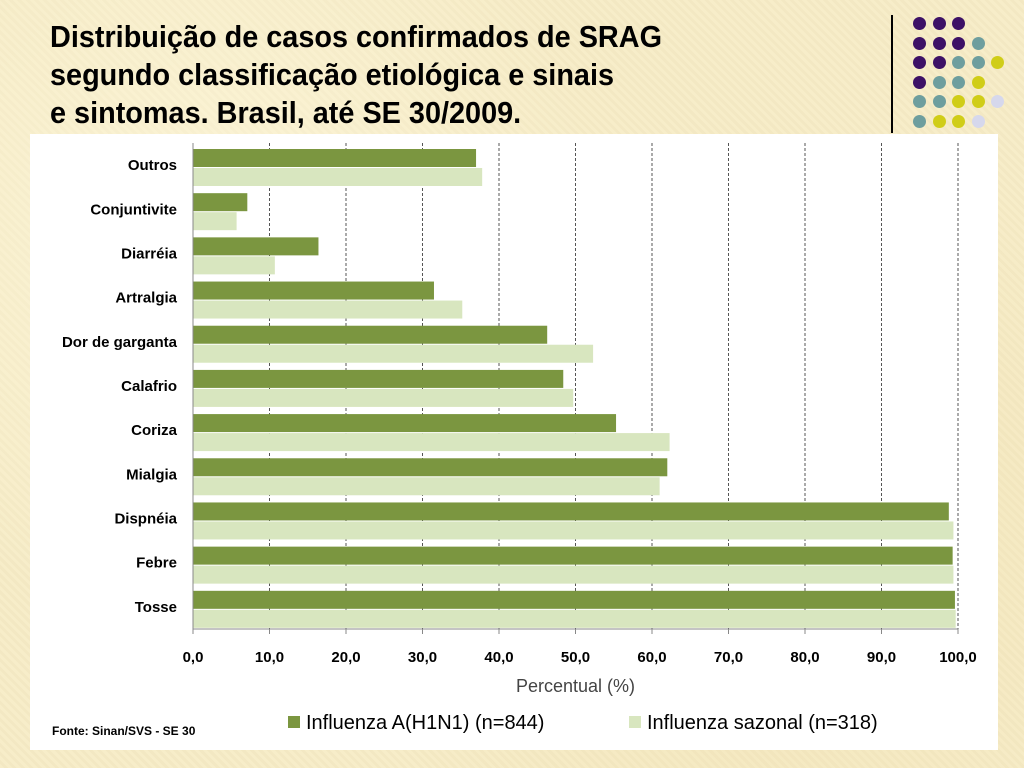 The width and height of the screenshot is (1024, 768). Describe the element at coordinates (425, 723) in the screenshot. I see `legend-label-h1n1: Influenza A(H1N1) (n=844)` at that location.